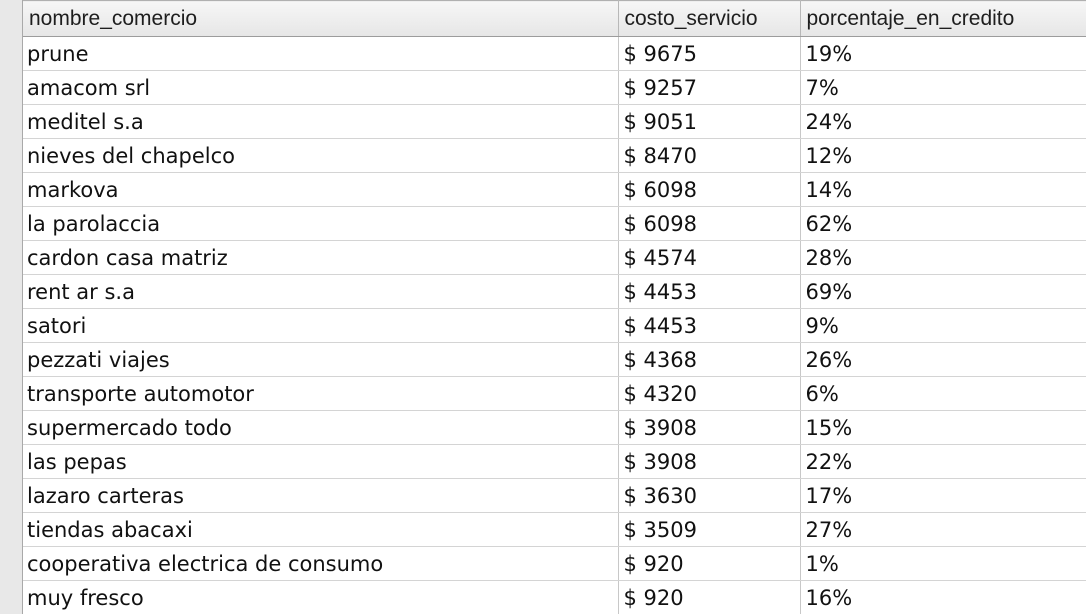  What do you see at coordinates (321, 495) in the screenshot?
I see `cell-nombre-comercio: lazaro carteras` at bounding box center [321, 495].